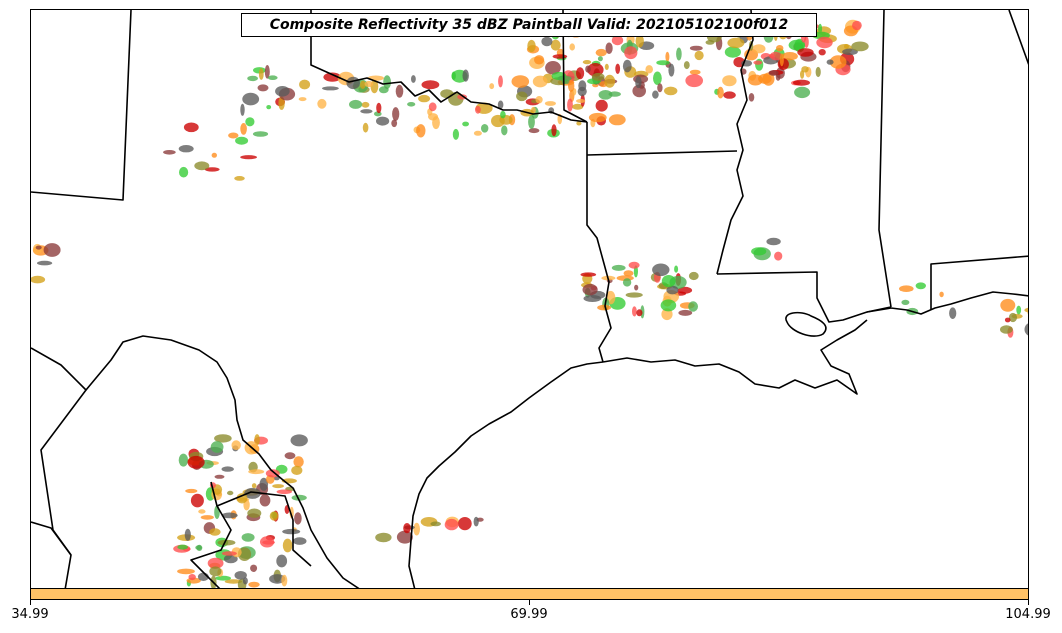  I want to click on colorbar, so click(529, 594).